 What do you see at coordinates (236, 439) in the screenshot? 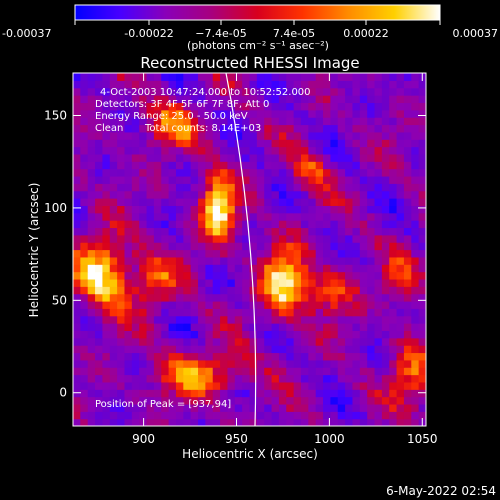
I see `x-tick-label: 950` at bounding box center [236, 439].